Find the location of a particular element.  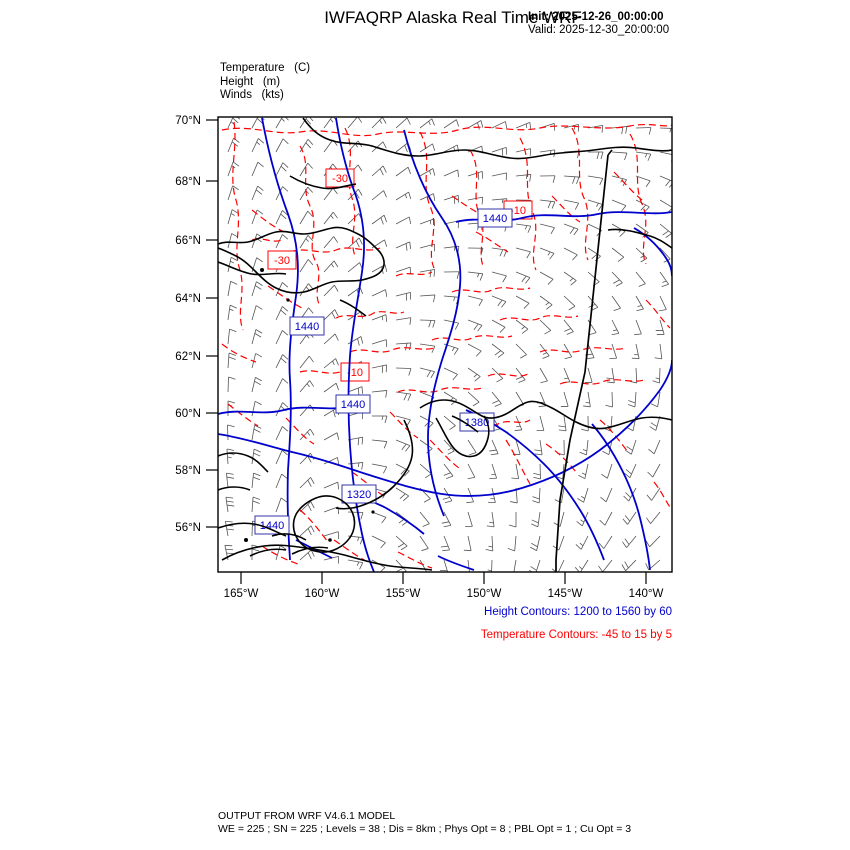

y-axis-labels: 70°N 68°N 66°N 64°N 62°N 60°N 58°N 56°N is located at coordinates (188, 324).